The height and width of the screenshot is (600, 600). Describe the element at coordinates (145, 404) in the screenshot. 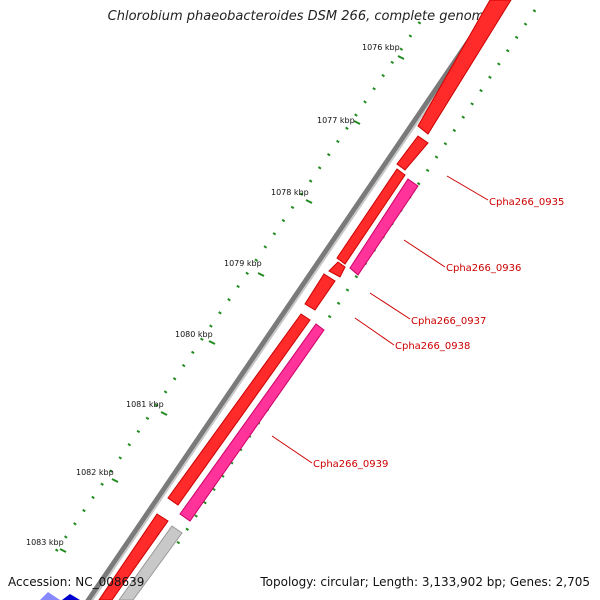

I see `tick-label: 1081 kbp` at that location.